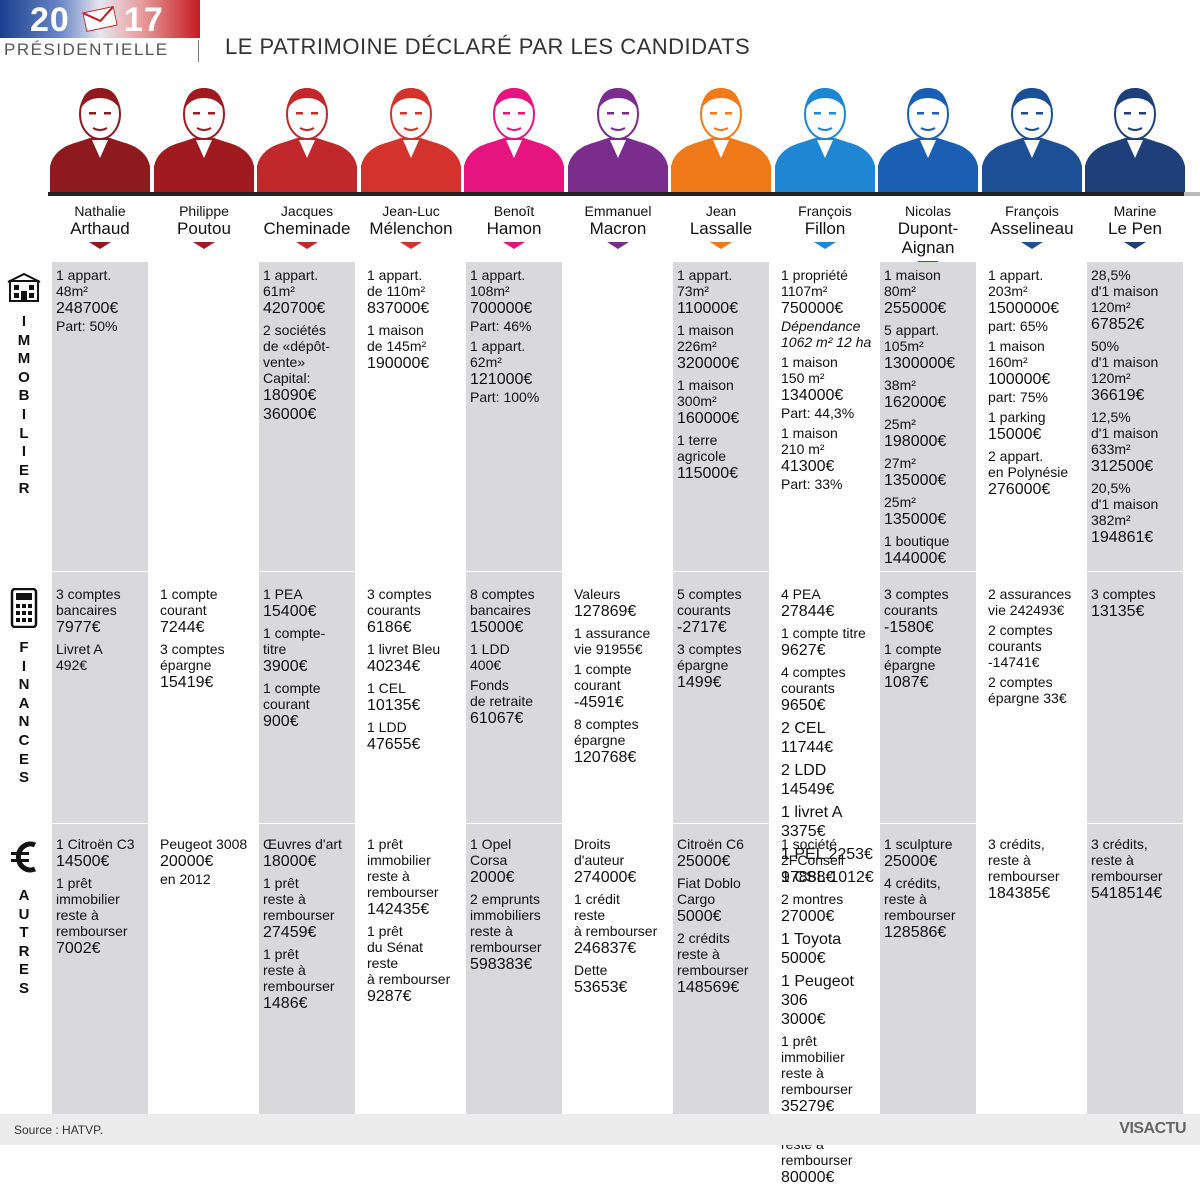 The height and width of the screenshot is (1191, 1200). Describe the element at coordinates (811, 949) in the screenshot. I see `asset-value: 1 Toyota 5000€` at that location.